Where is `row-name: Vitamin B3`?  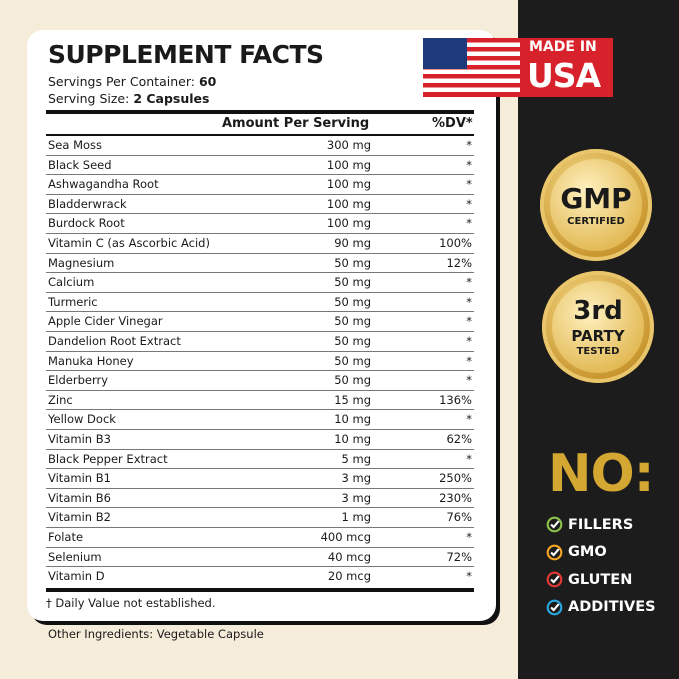
row-name: Vitamin B3 is located at coordinates (79, 439).